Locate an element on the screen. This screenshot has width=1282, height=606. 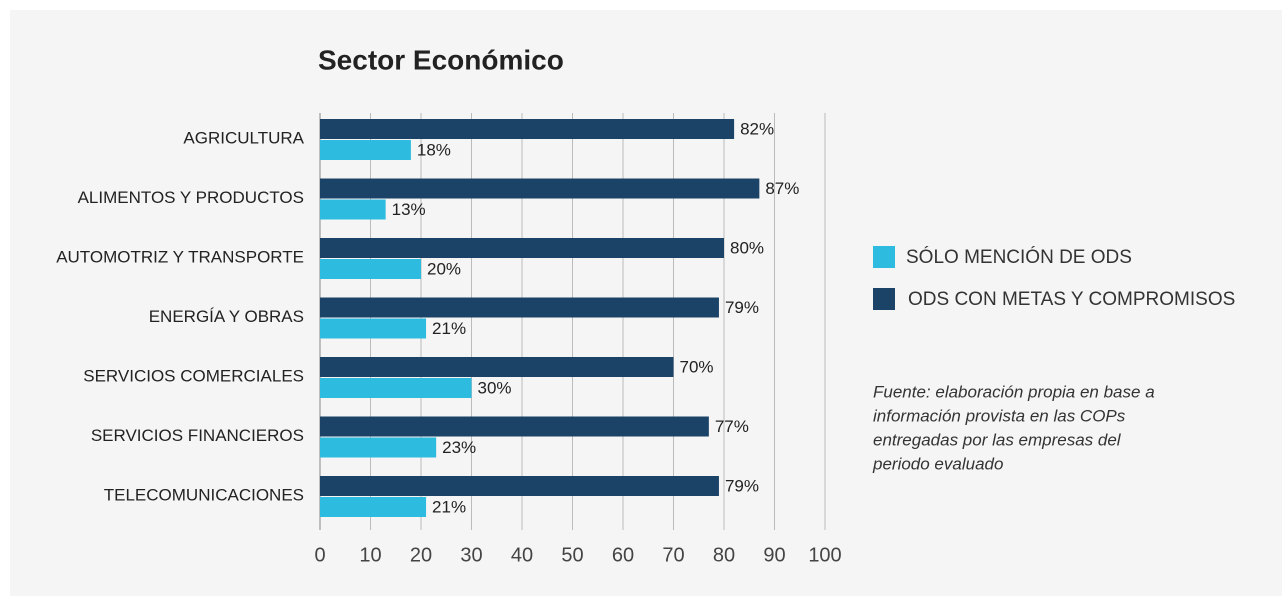
x-tick-label: 80 is located at coordinates (724, 555).